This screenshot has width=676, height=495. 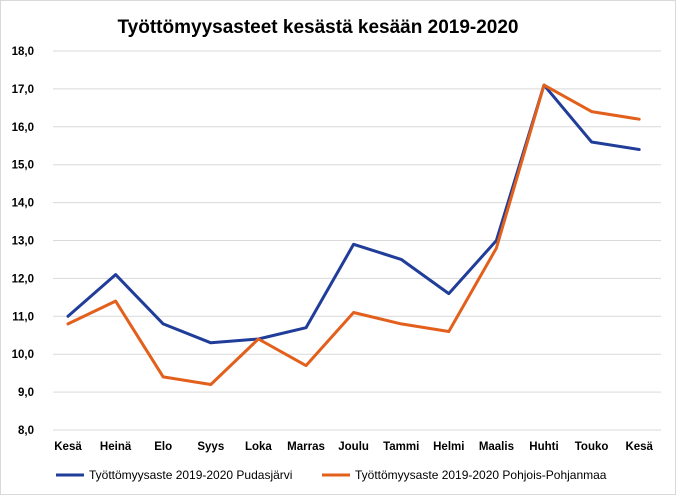 What do you see at coordinates (401, 447) in the screenshot?
I see `x-tick-label: Tammi` at bounding box center [401, 447].